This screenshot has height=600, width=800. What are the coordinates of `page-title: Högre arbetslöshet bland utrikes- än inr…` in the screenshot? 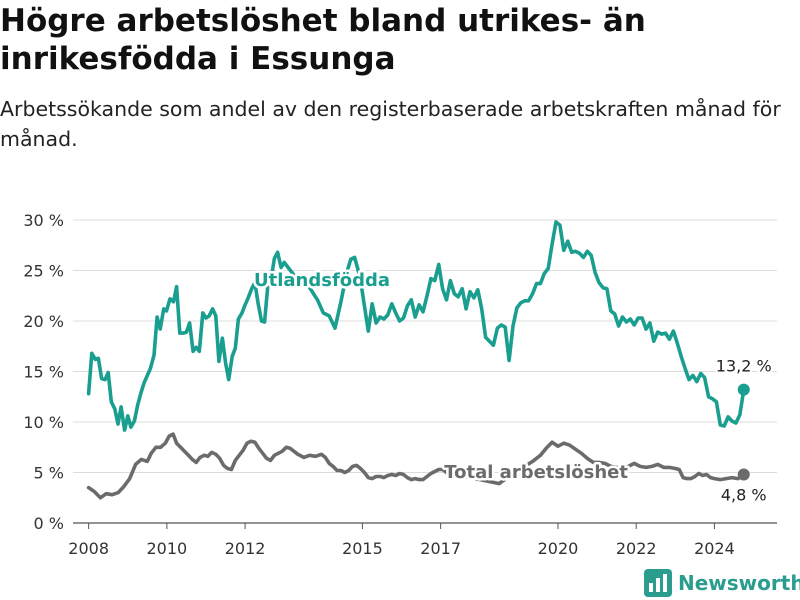 It's located at (323, 40).